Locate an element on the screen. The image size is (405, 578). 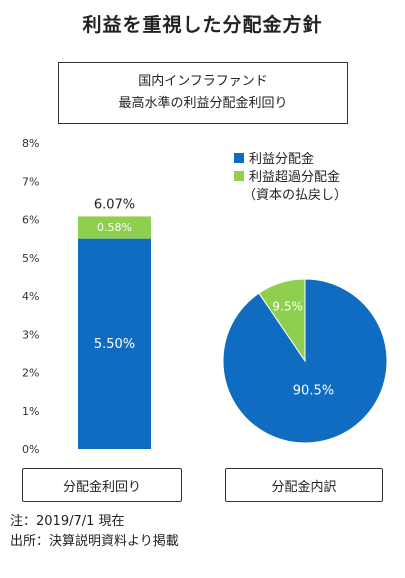
subtitle-box: 国内インフラファンド 最高水準の利益分配金利回り is located at coordinates (203, 93).